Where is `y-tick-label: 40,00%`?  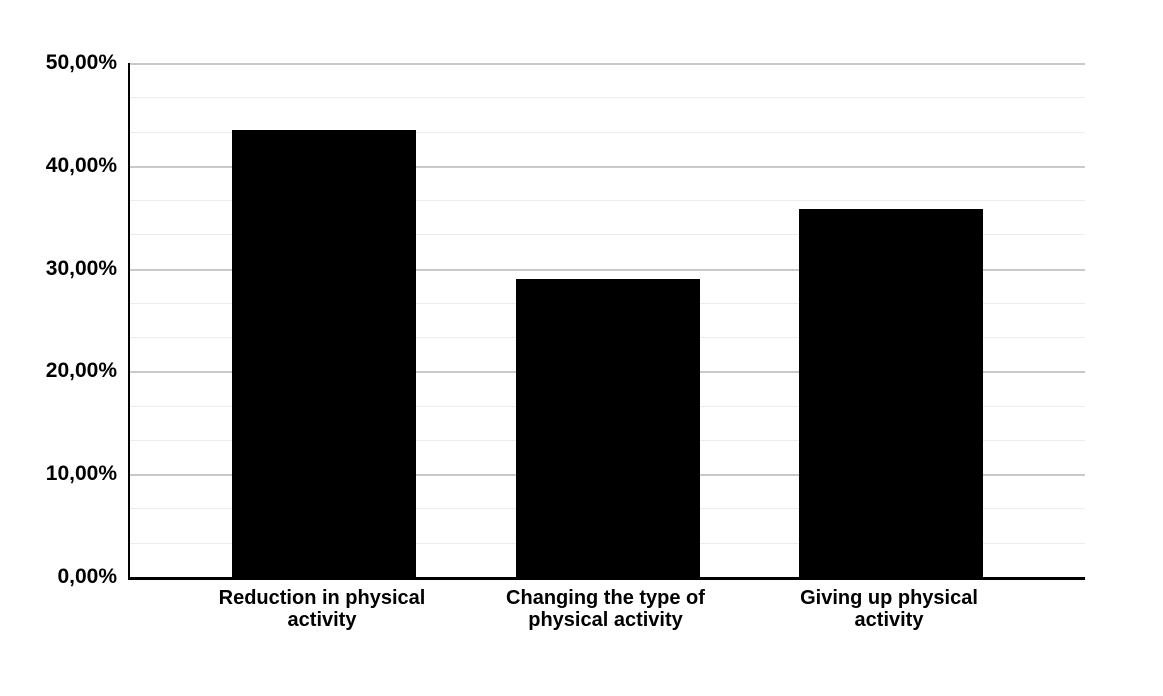
y-tick-label: 40,00% is located at coordinates (81, 165).